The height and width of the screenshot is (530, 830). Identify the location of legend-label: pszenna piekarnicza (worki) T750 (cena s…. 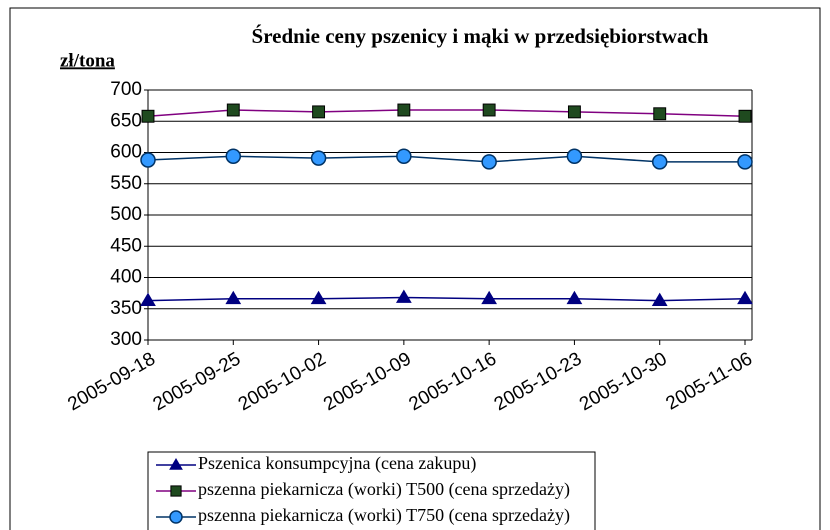
(384, 515).